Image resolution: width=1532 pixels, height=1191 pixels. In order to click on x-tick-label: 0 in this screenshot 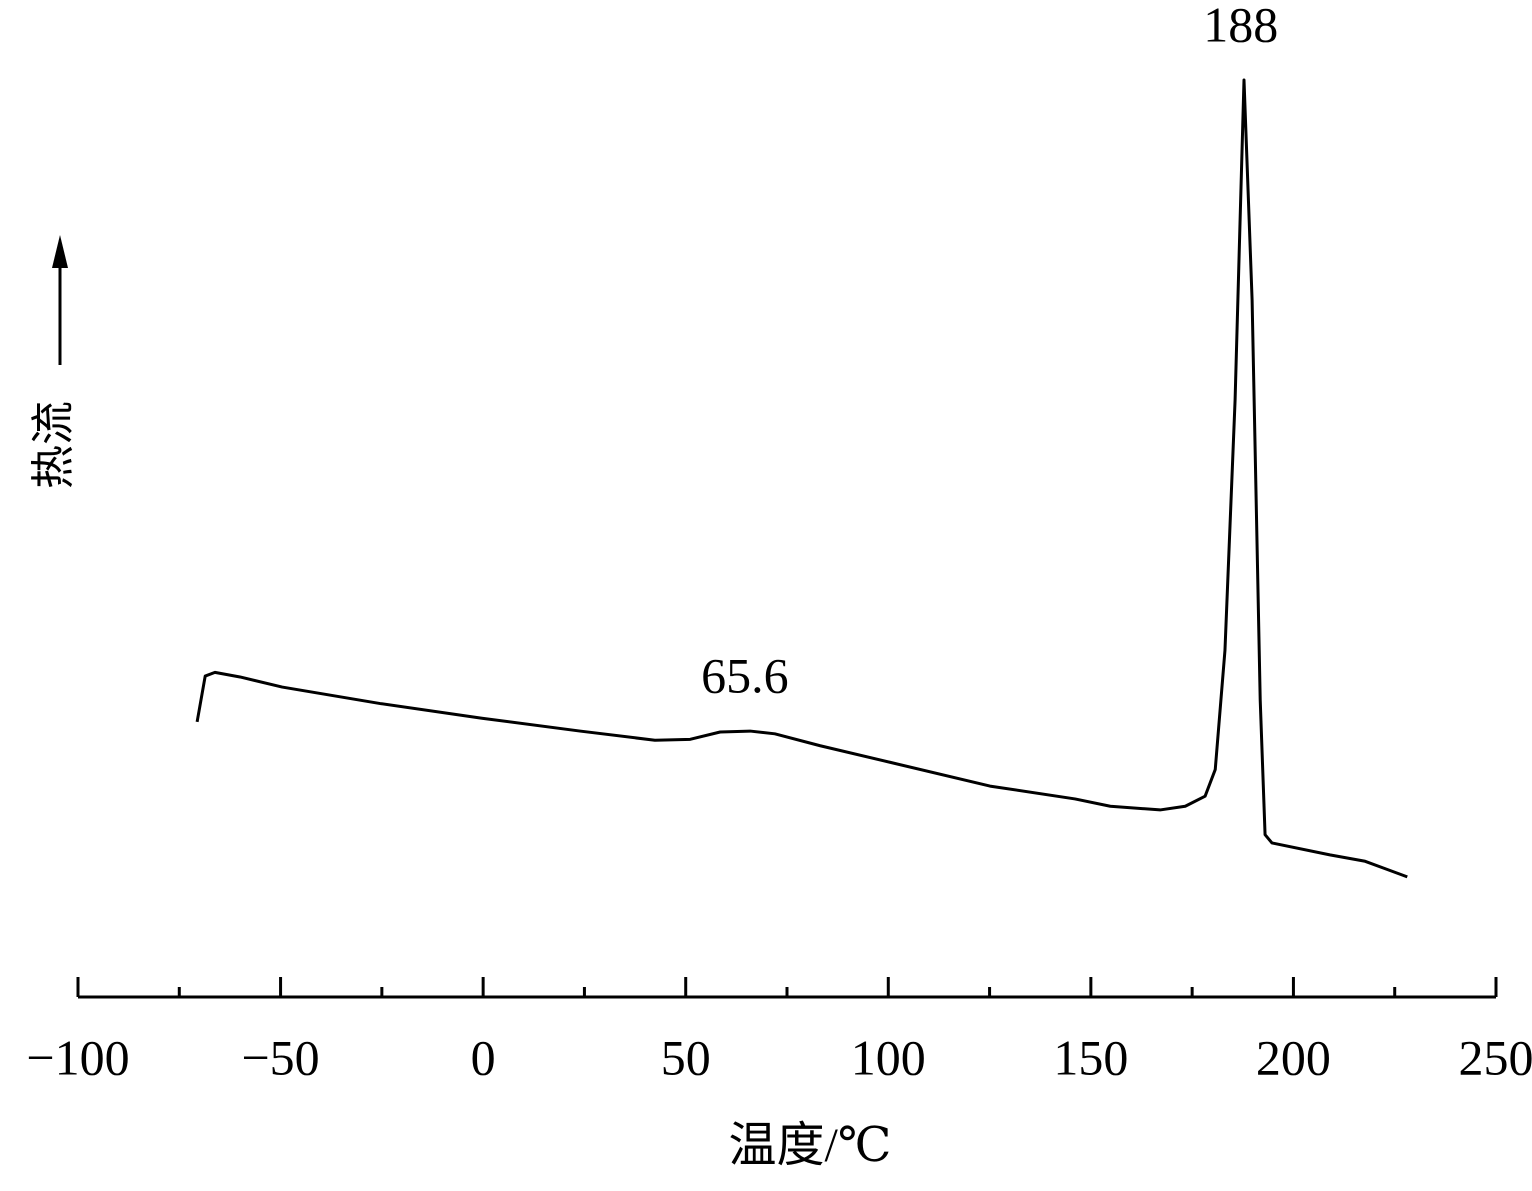, I will do `click(483, 1057)`.